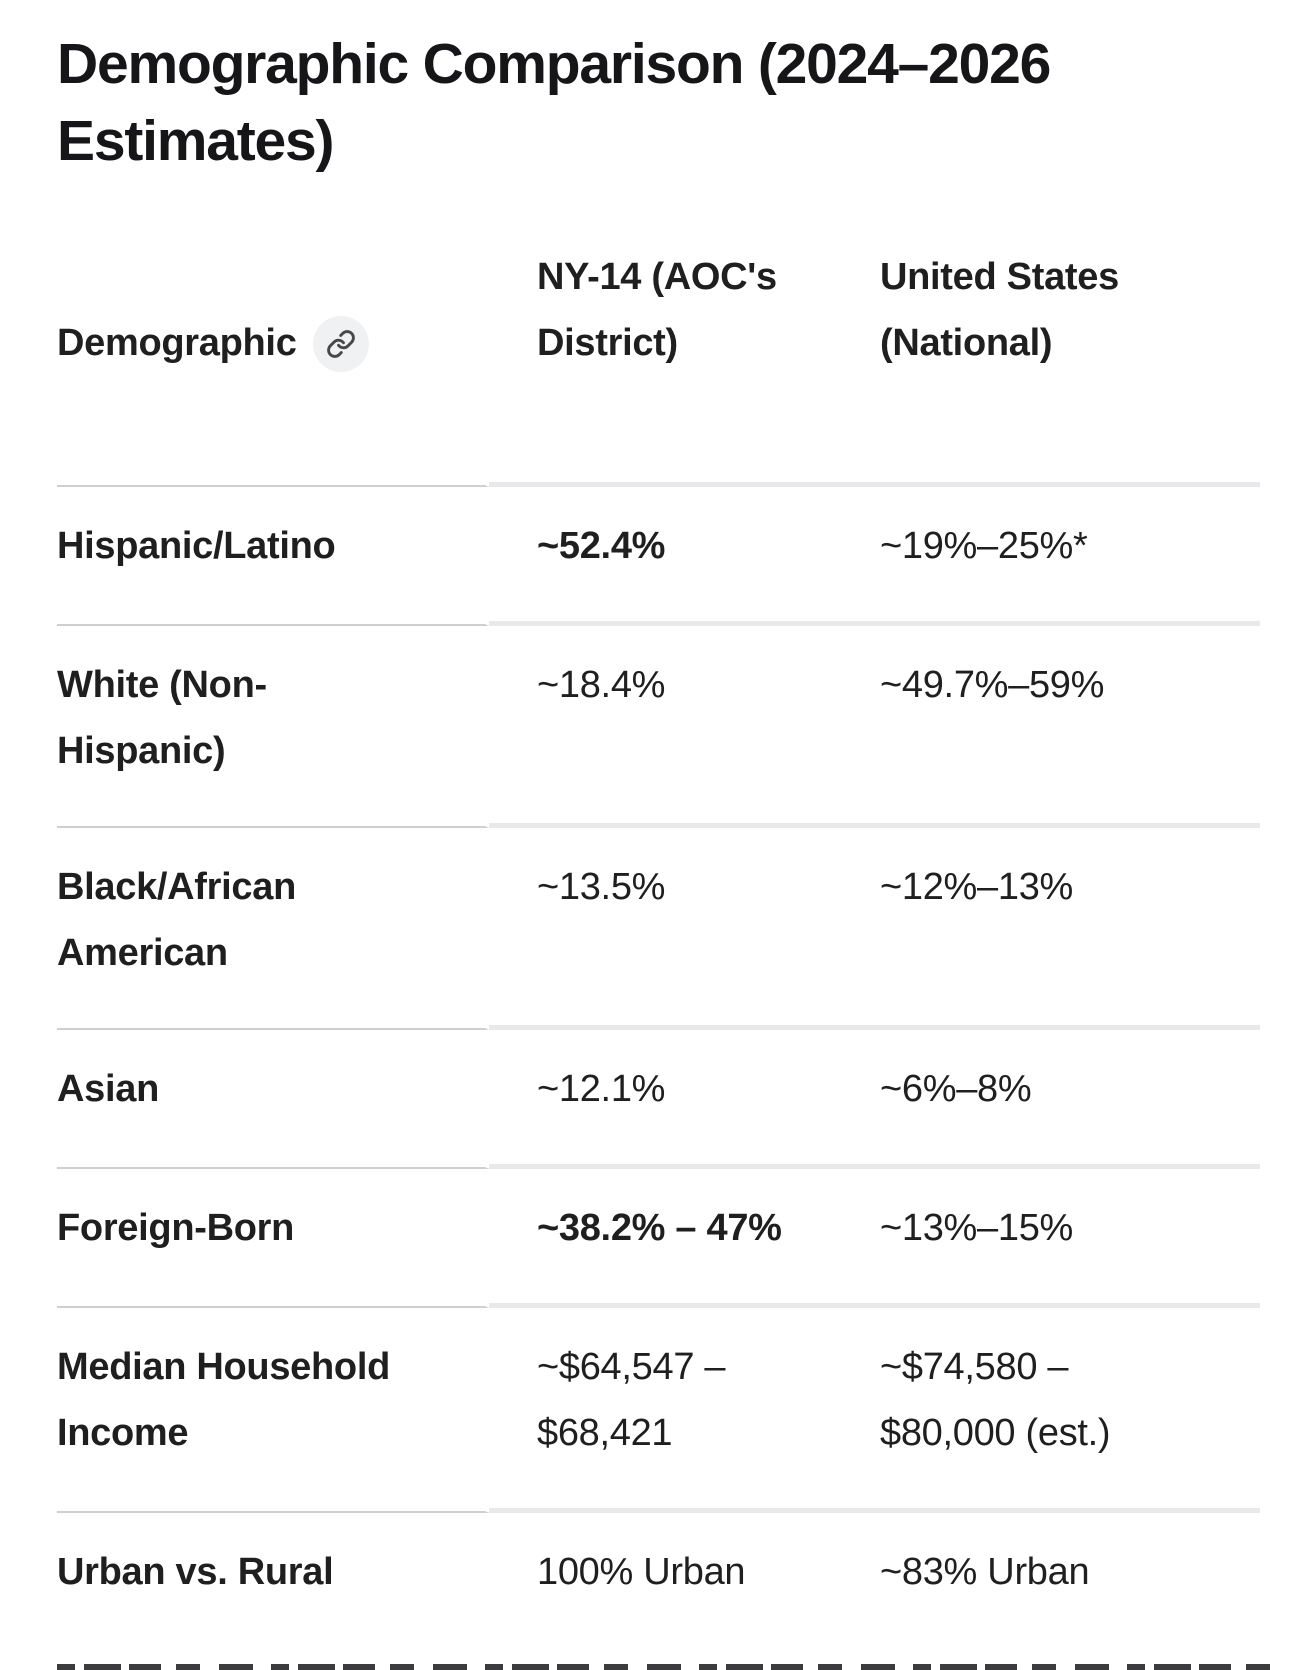 The width and height of the screenshot is (1302, 1670). What do you see at coordinates (1046, 1099) in the screenshot?
I see `cell-national: ~6%–8%` at bounding box center [1046, 1099].